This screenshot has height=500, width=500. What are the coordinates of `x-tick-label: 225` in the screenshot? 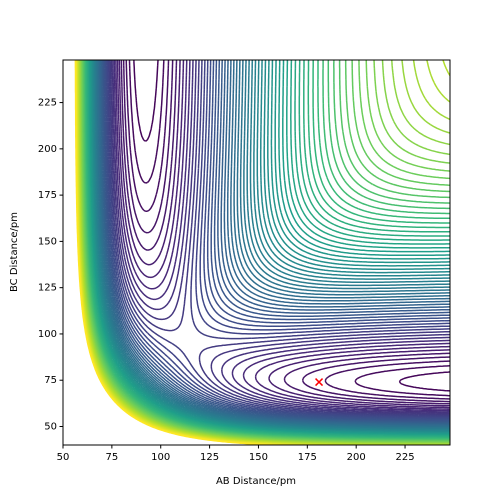 It's located at (404, 457).